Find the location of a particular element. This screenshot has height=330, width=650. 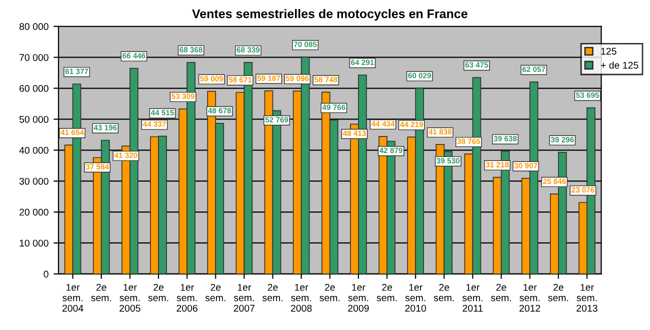

x-tick-label: 1er sem. 2009 is located at coordinates (358, 298).